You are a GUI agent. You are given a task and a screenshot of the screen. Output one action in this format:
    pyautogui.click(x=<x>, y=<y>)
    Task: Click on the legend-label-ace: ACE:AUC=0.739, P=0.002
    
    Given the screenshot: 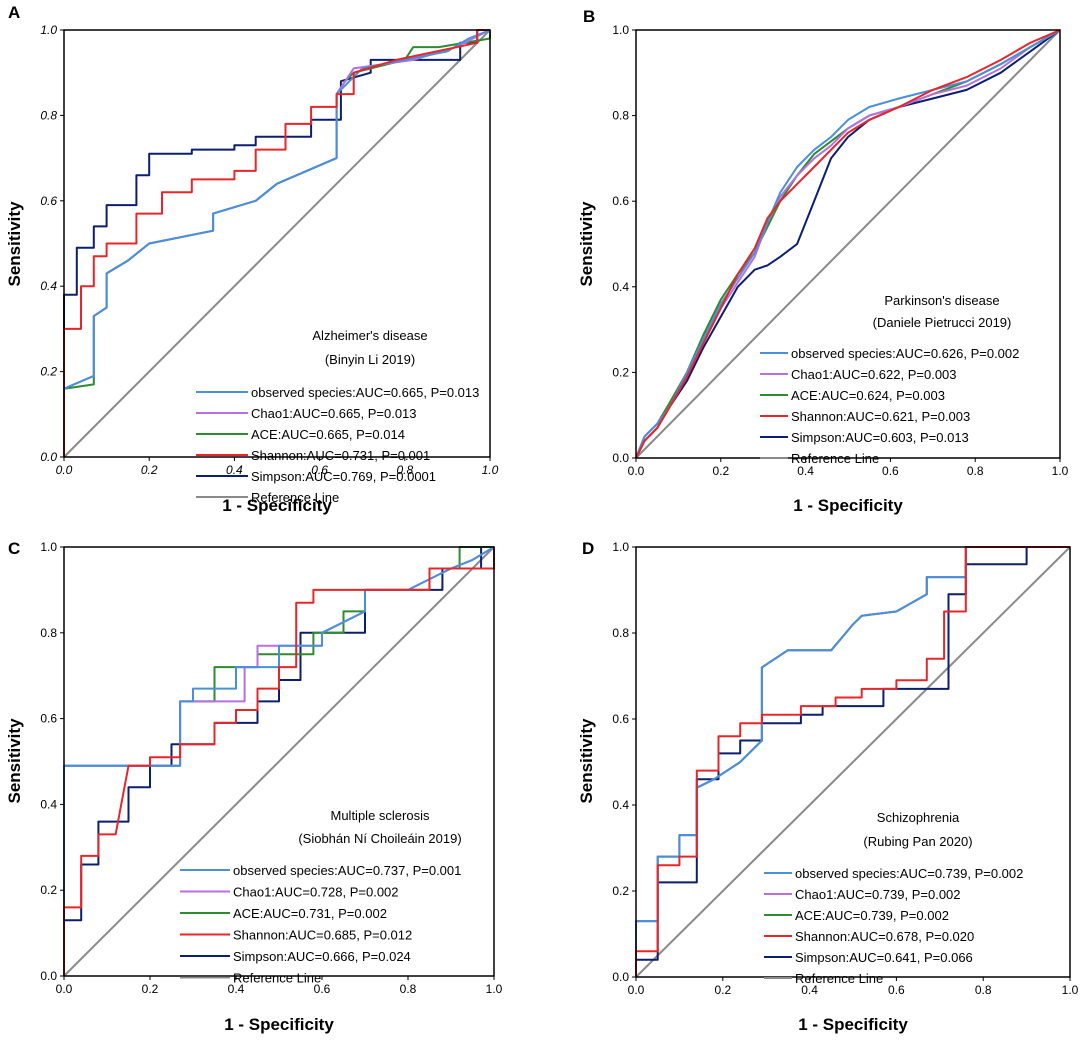 What is the action you would take?
    pyautogui.click(x=872, y=915)
    